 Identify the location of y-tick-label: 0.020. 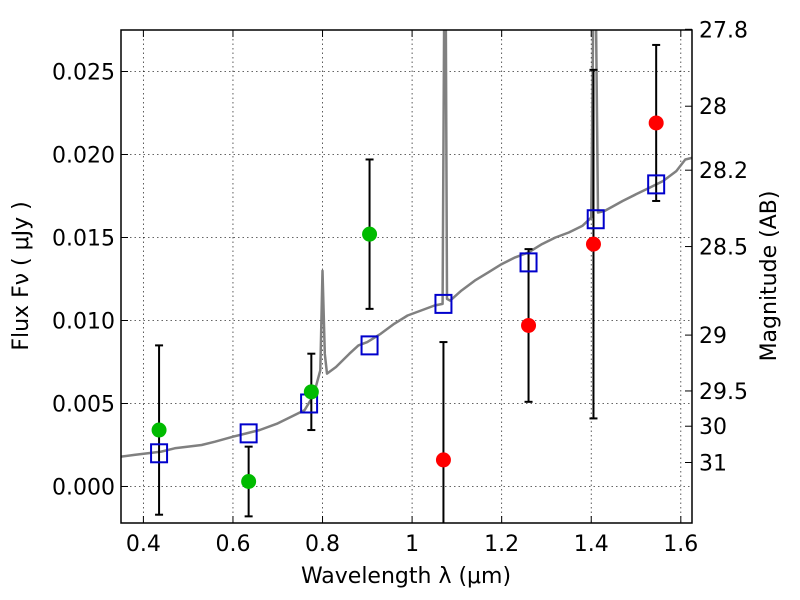
(83, 155).